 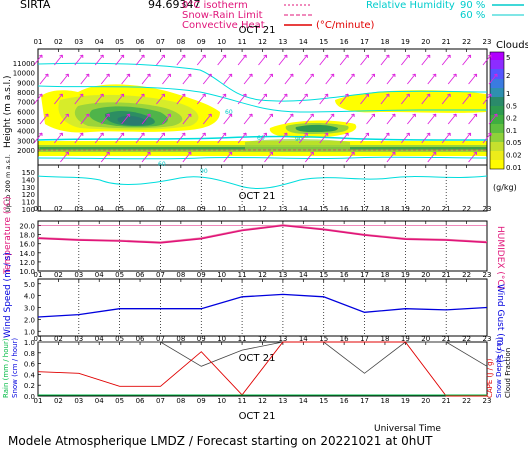 I want to click on legend-convective-unit: (°C/minute), so click(x=345, y=25).